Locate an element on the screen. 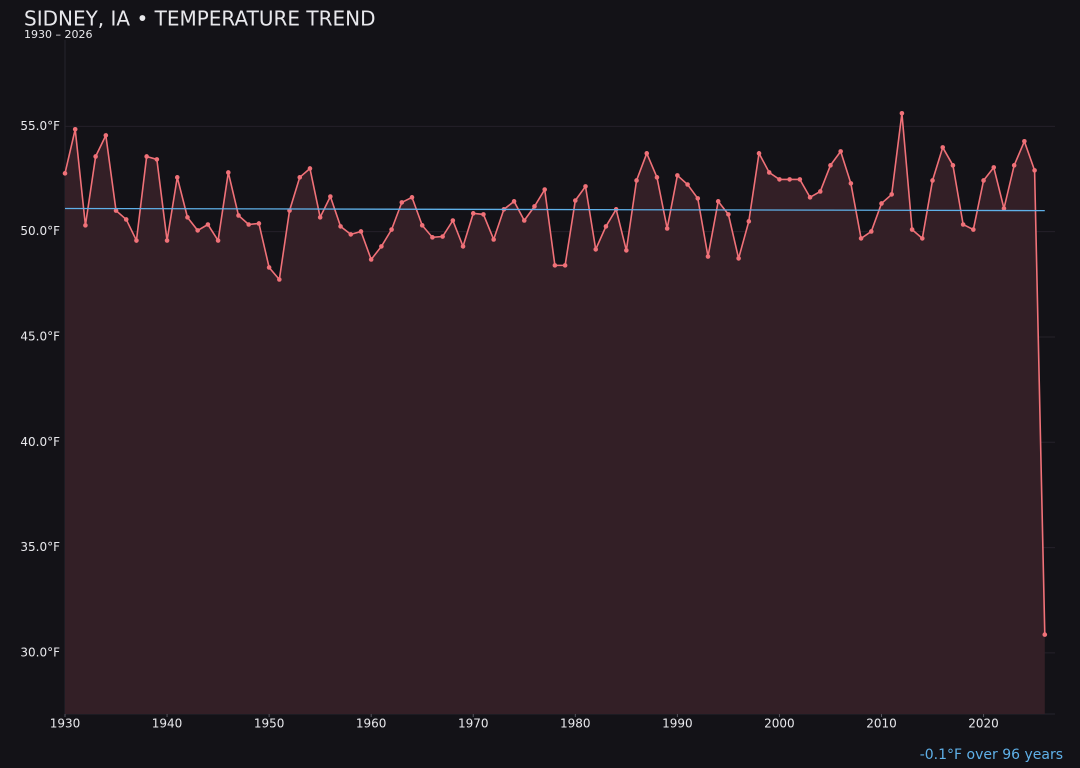 This screenshot has height=768, width=1080. y-tick-label: 50.0°F is located at coordinates (40, 231).